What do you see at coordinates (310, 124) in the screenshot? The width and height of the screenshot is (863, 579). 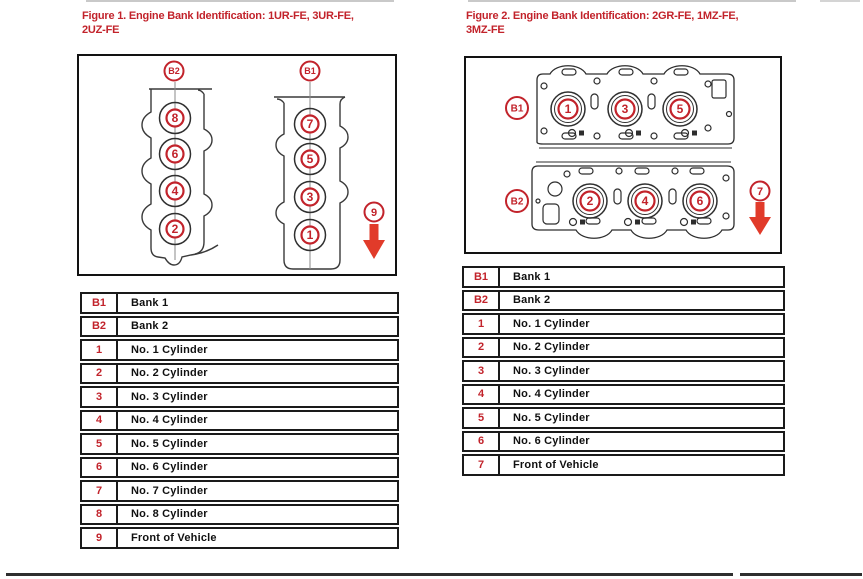 I see `cylinder-7: 7` at bounding box center [310, 124].